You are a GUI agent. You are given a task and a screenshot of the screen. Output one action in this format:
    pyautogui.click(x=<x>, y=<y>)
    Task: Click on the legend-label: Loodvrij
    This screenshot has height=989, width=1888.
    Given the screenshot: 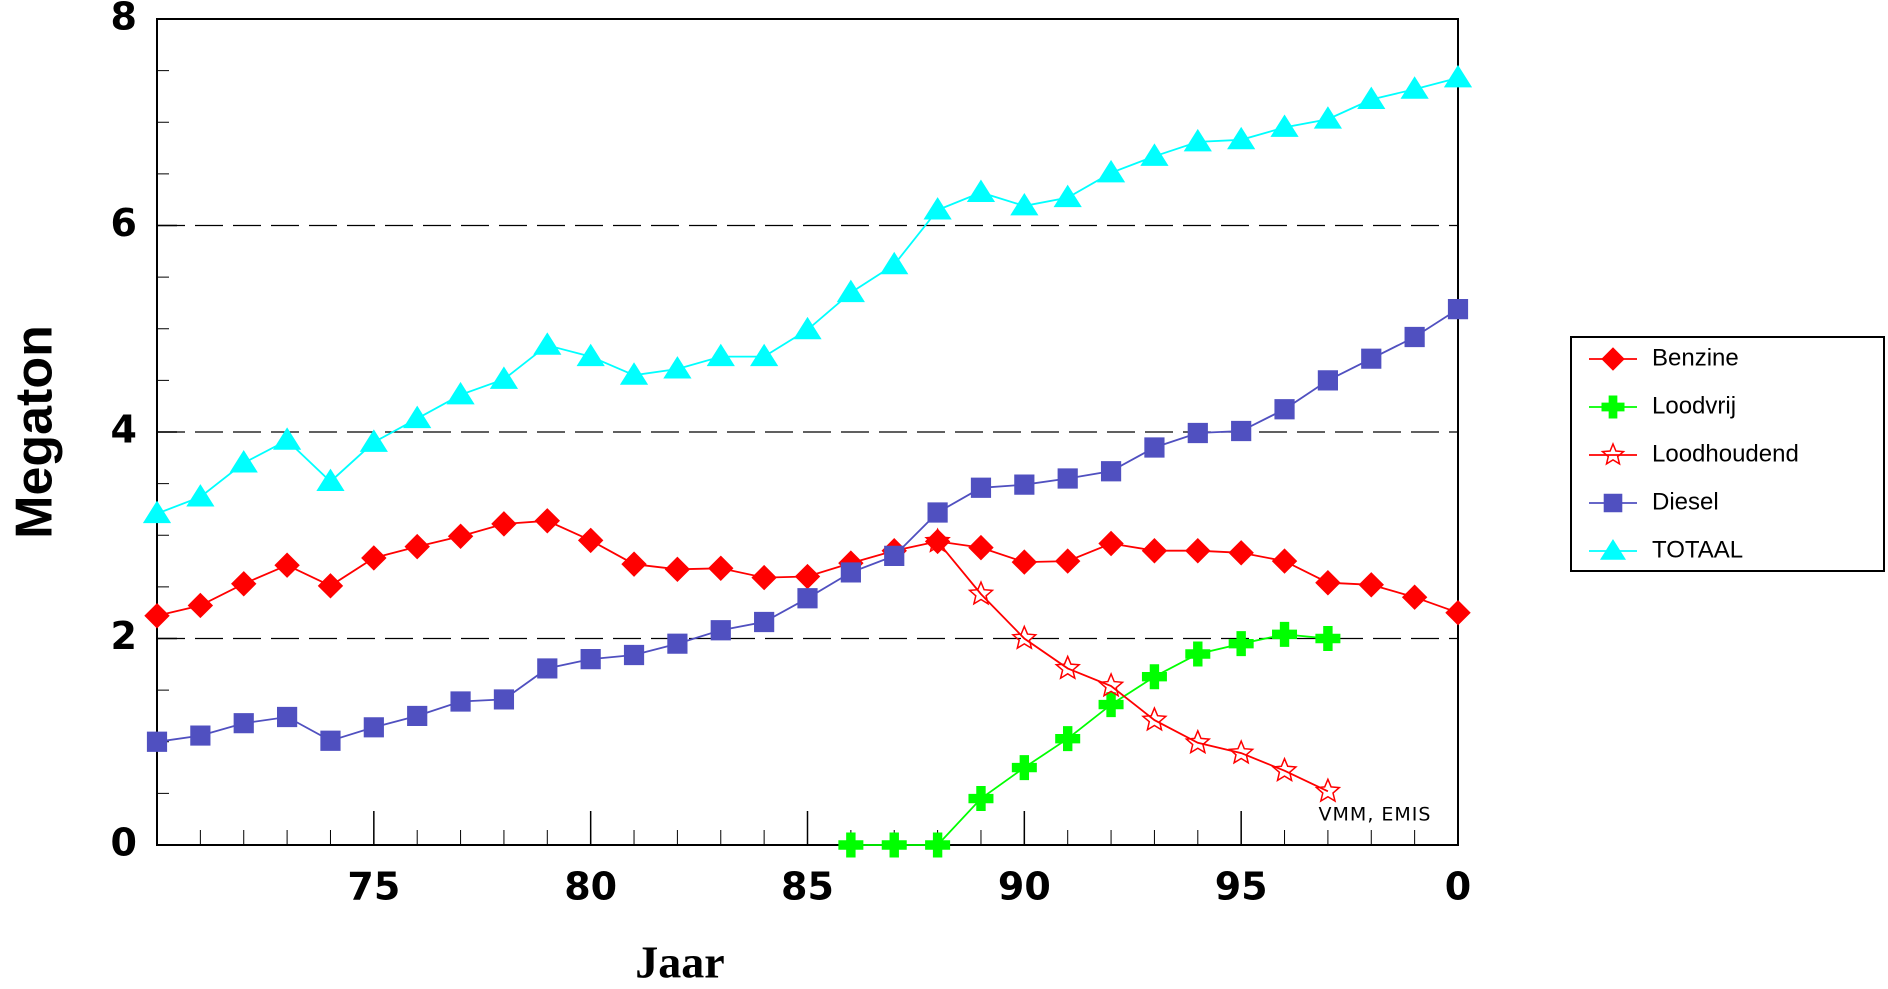 What is the action you would take?
    pyautogui.click(x=1694, y=405)
    